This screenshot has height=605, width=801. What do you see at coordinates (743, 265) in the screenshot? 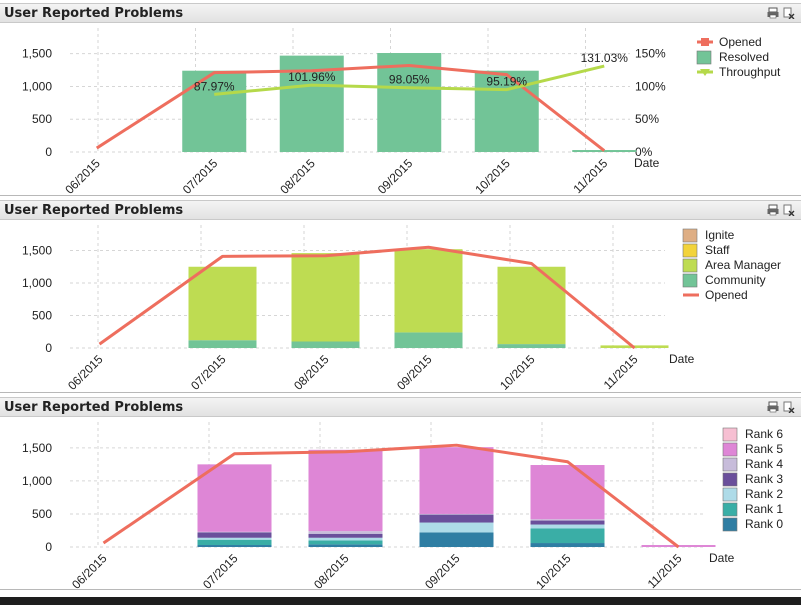
I see `legend-label: Area Manager` at bounding box center [743, 265].